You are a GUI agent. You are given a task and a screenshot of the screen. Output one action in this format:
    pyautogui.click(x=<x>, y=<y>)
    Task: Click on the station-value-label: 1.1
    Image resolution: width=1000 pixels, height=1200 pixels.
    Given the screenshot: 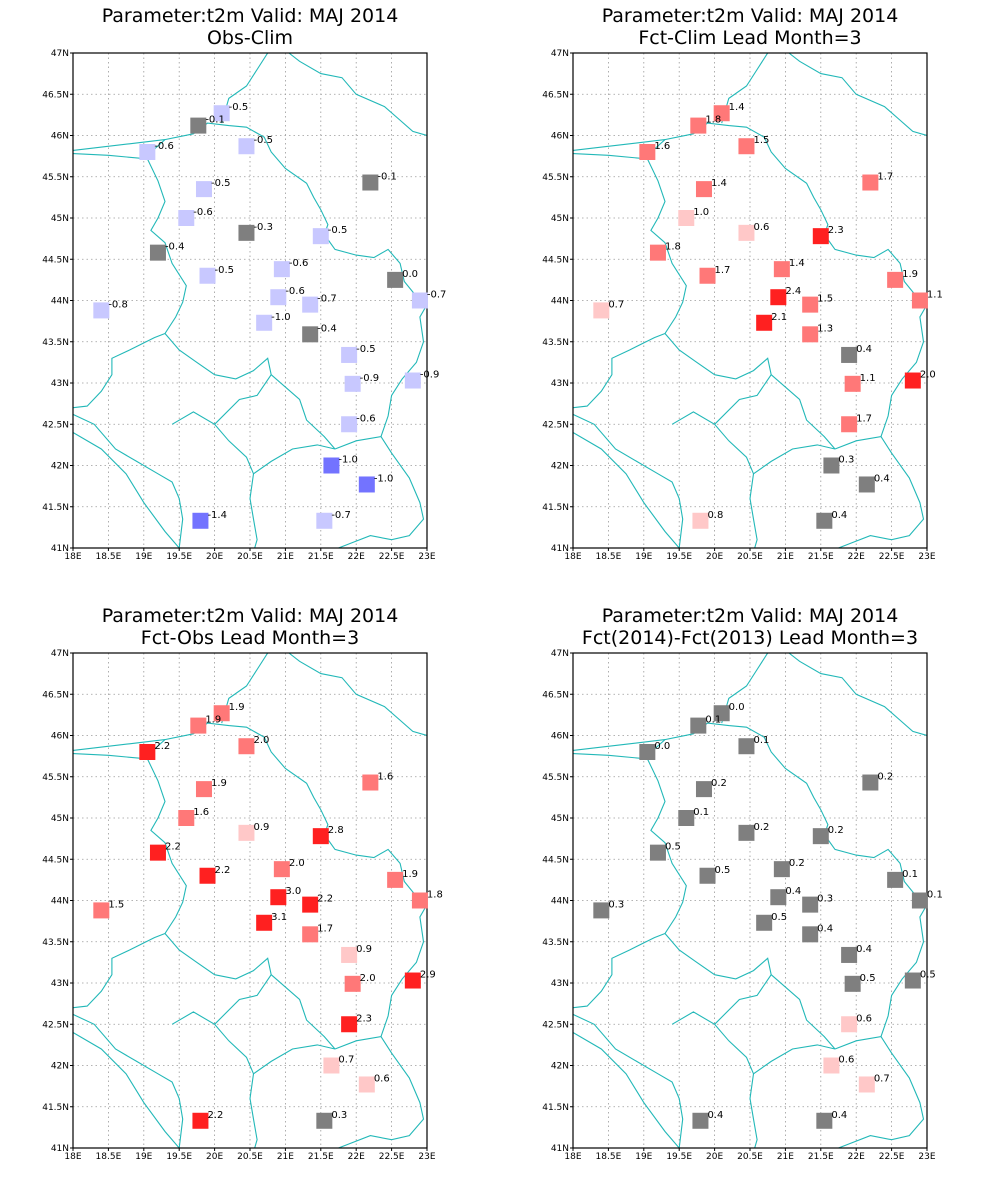 What is the action you would take?
    pyautogui.click(x=868, y=378)
    